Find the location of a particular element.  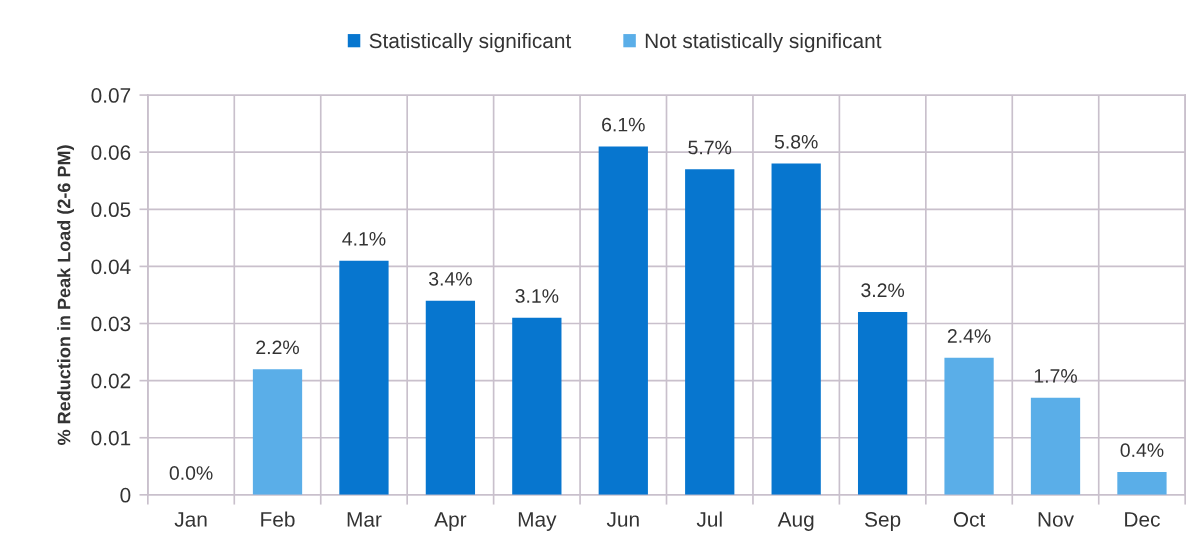

data-label: 0.0% is located at coordinates (191, 473).